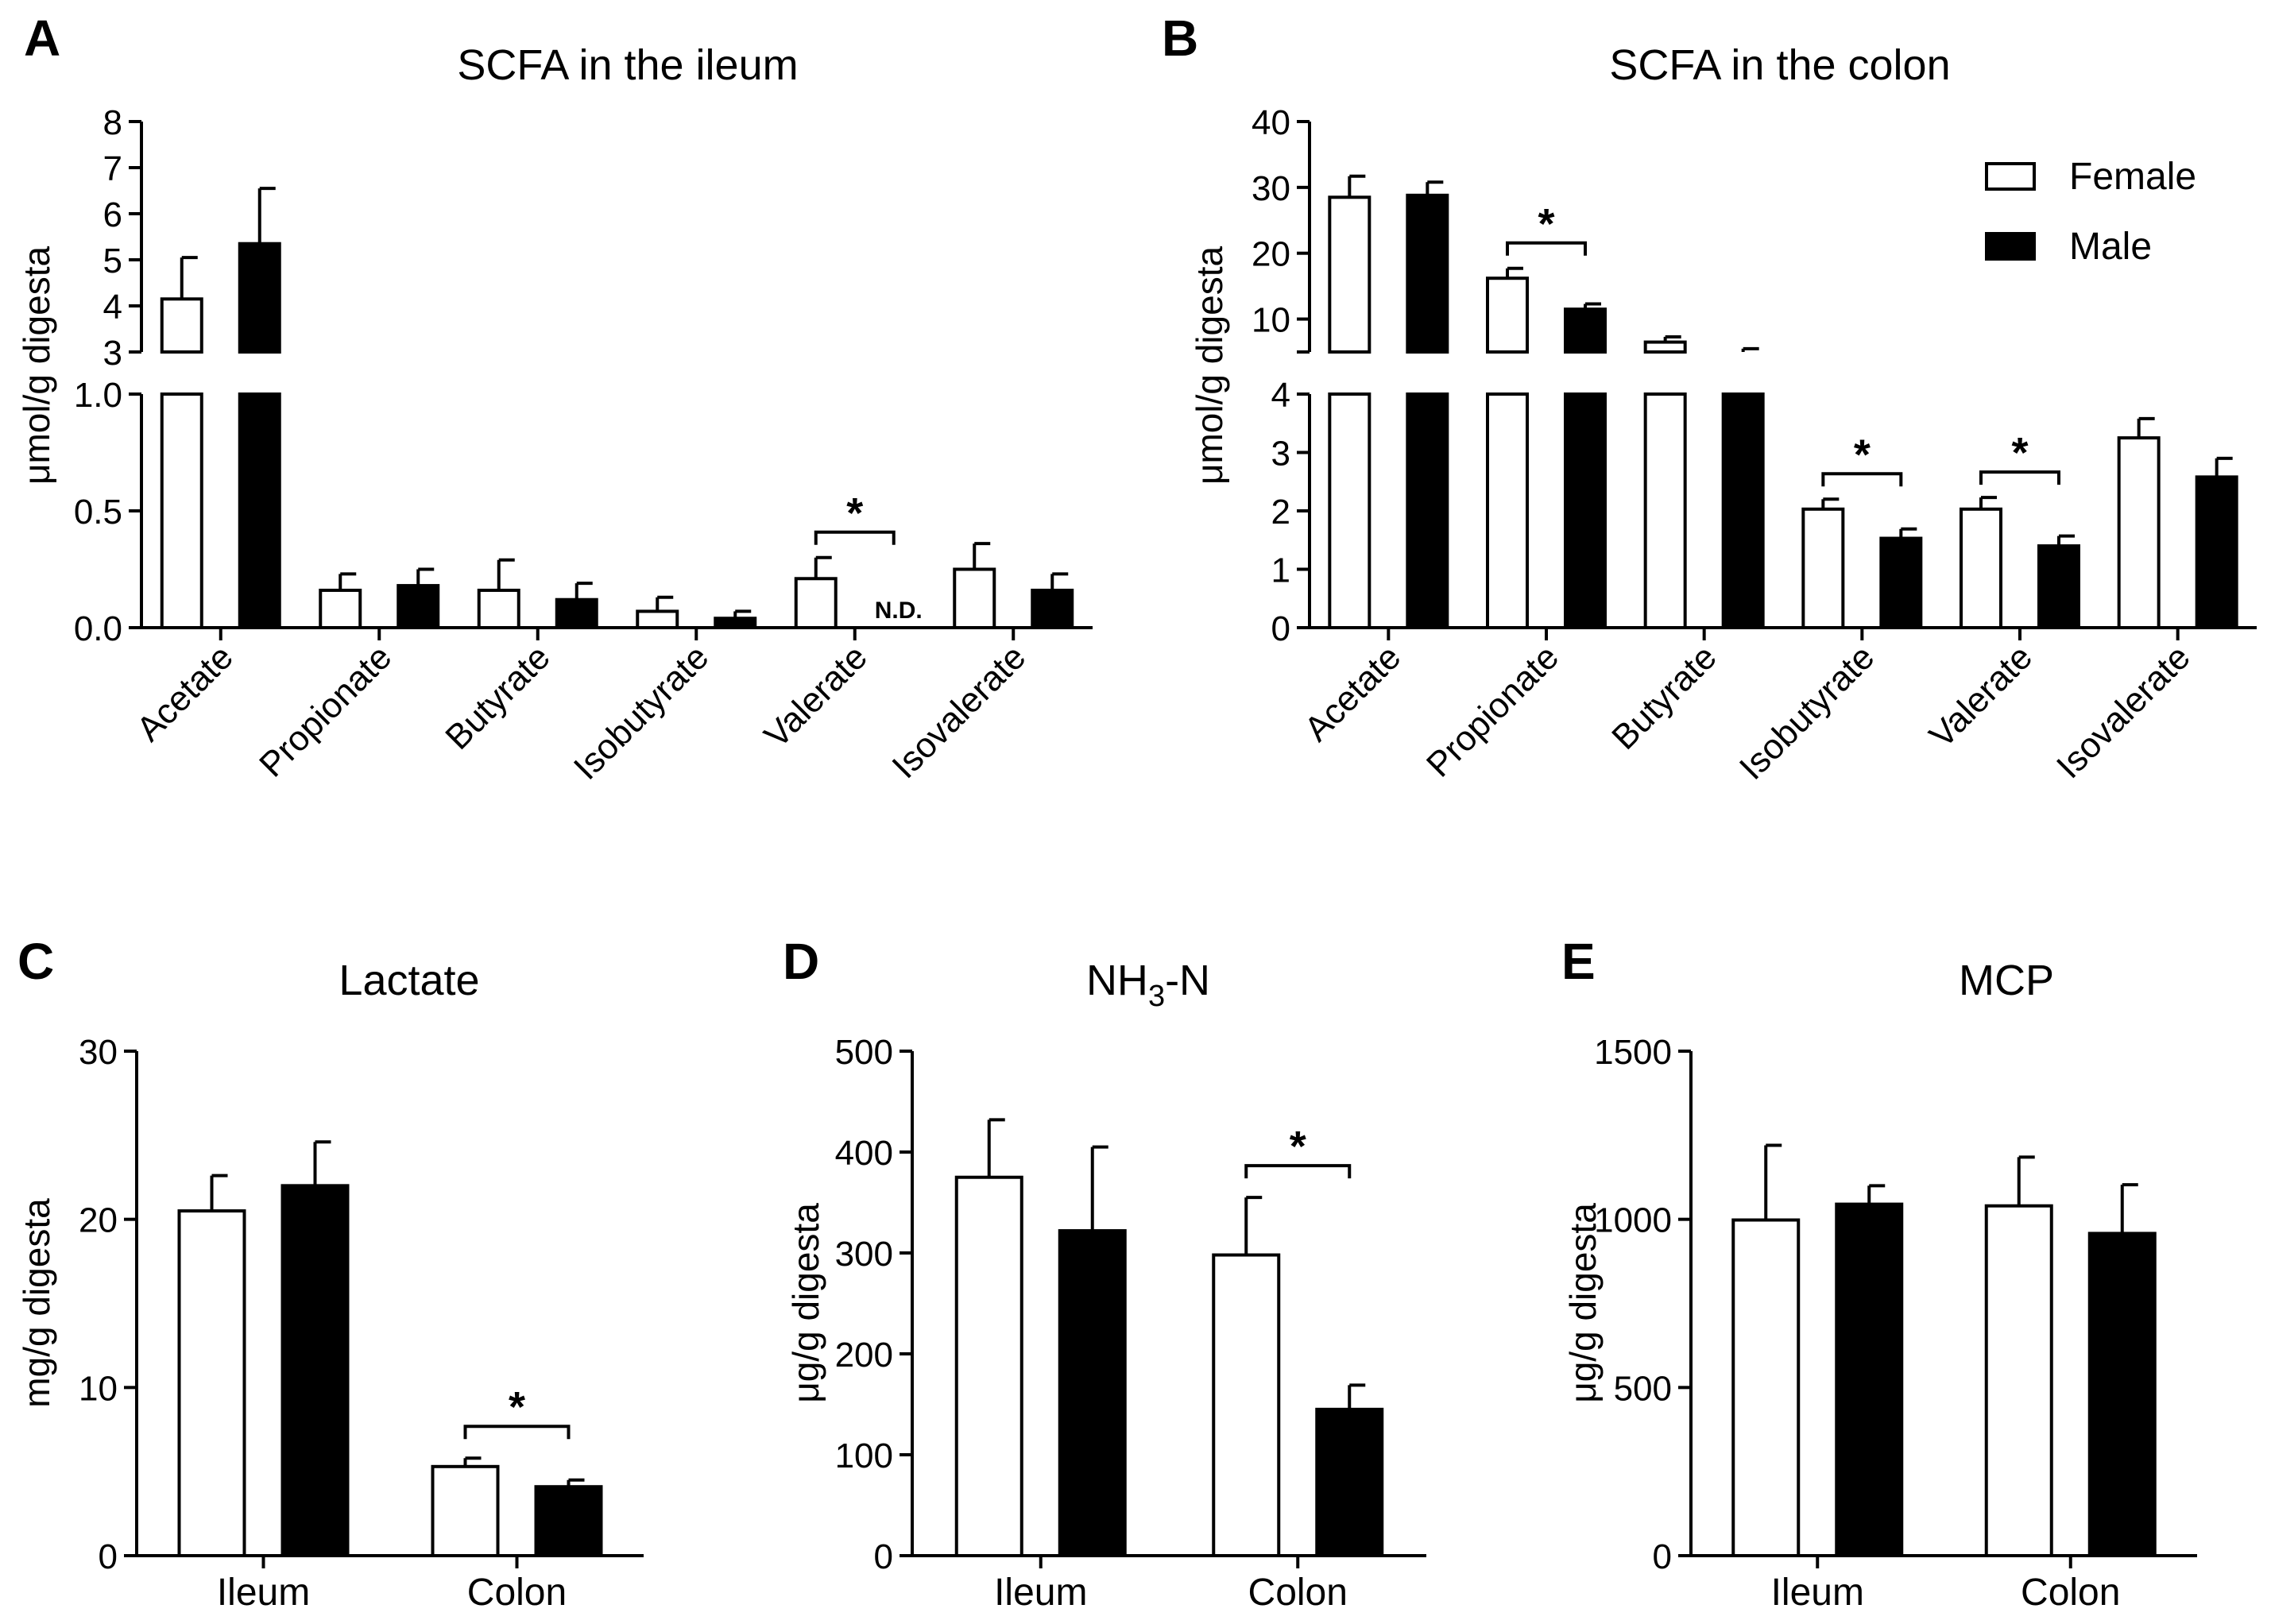 Image resolution: width=2271 pixels, height=1624 pixels. Describe the element at coordinates (1981, 696) in the screenshot. I see `panel-b-xtick-label: Valerate` at that location.